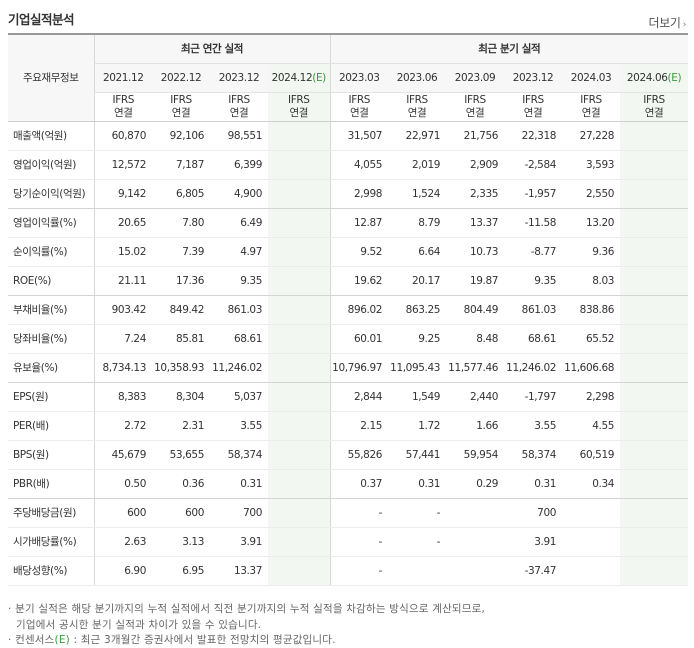  I want to click on row-label: 당좌비율(%), so click(51, 339).